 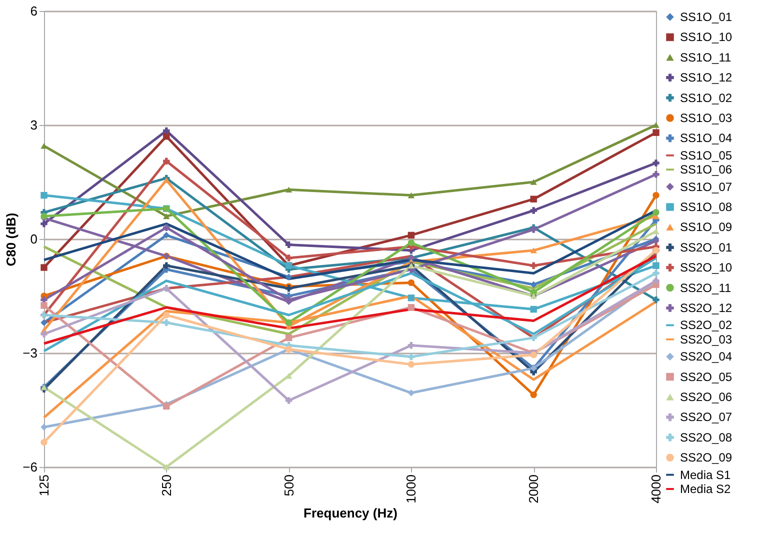 I want to click on x-tick-label: 4000, so click(x=656, y=489).